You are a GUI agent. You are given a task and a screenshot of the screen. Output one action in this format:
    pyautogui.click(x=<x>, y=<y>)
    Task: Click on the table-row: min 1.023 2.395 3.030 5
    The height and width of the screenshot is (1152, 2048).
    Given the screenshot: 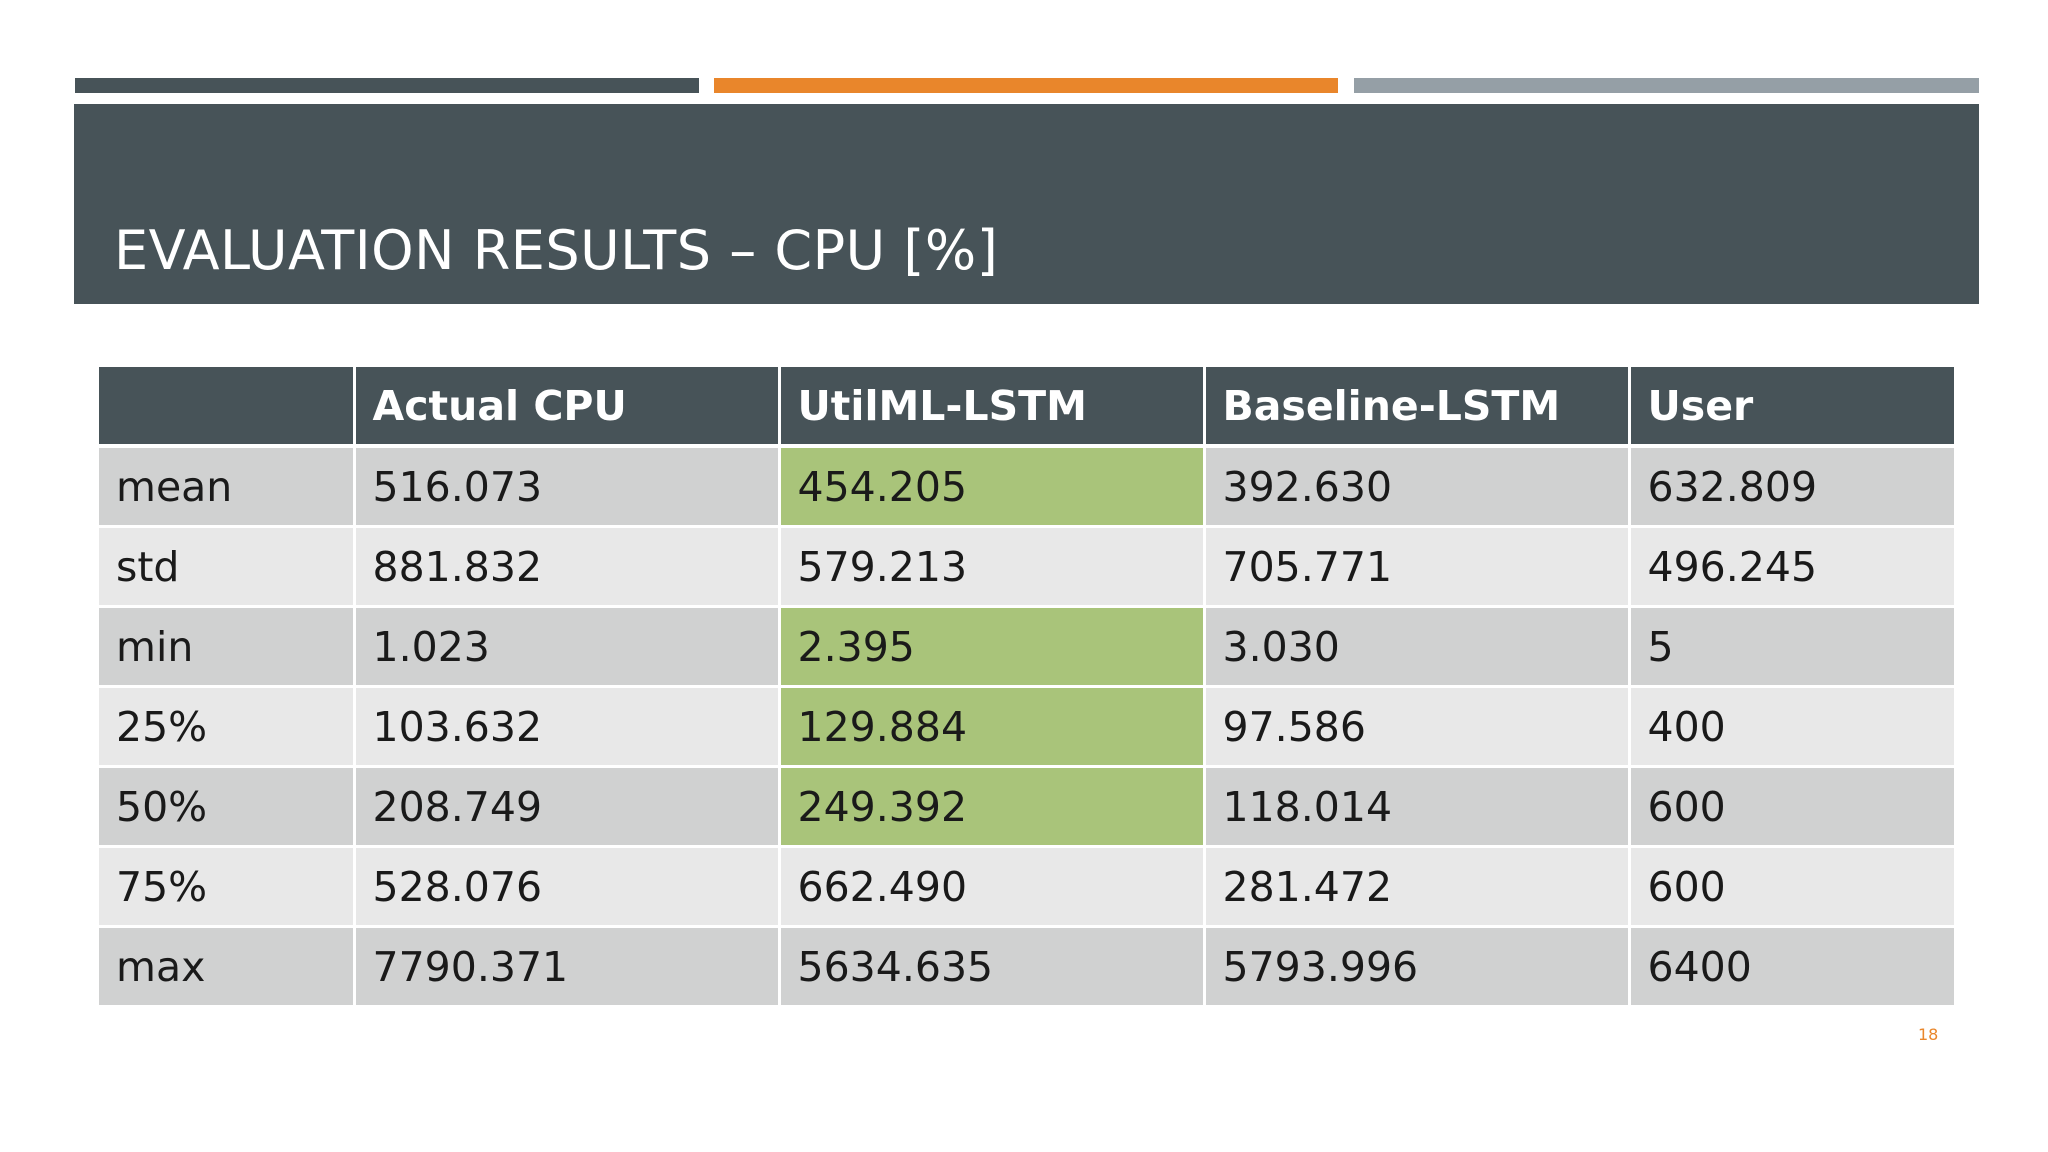 What is the action you would take?
    pyautogui.click(x=1026, y=647)
    